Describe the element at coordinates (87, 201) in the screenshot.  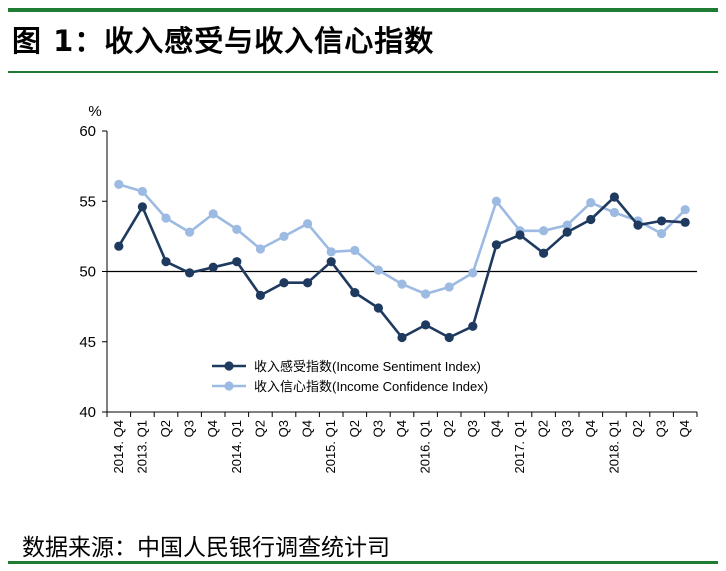
I see `y-tick-label: 55` at that location.